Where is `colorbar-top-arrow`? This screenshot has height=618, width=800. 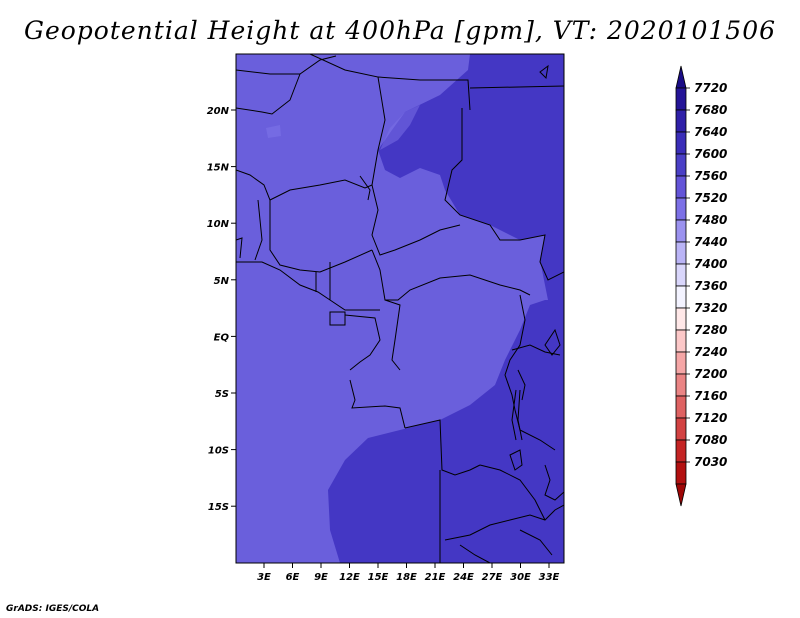 colorbar-top-arrow is located at coordinates (681, 77).